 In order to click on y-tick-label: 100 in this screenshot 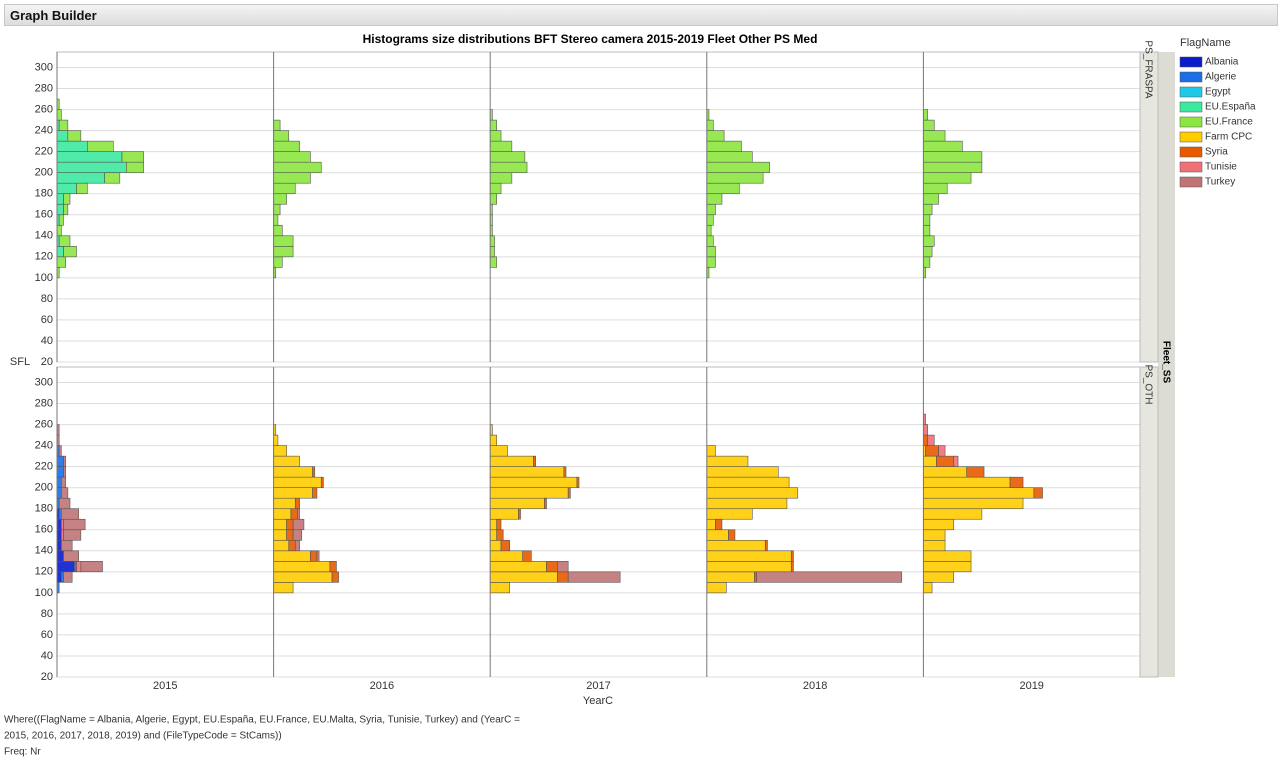, I will do `click(44, 278)`.